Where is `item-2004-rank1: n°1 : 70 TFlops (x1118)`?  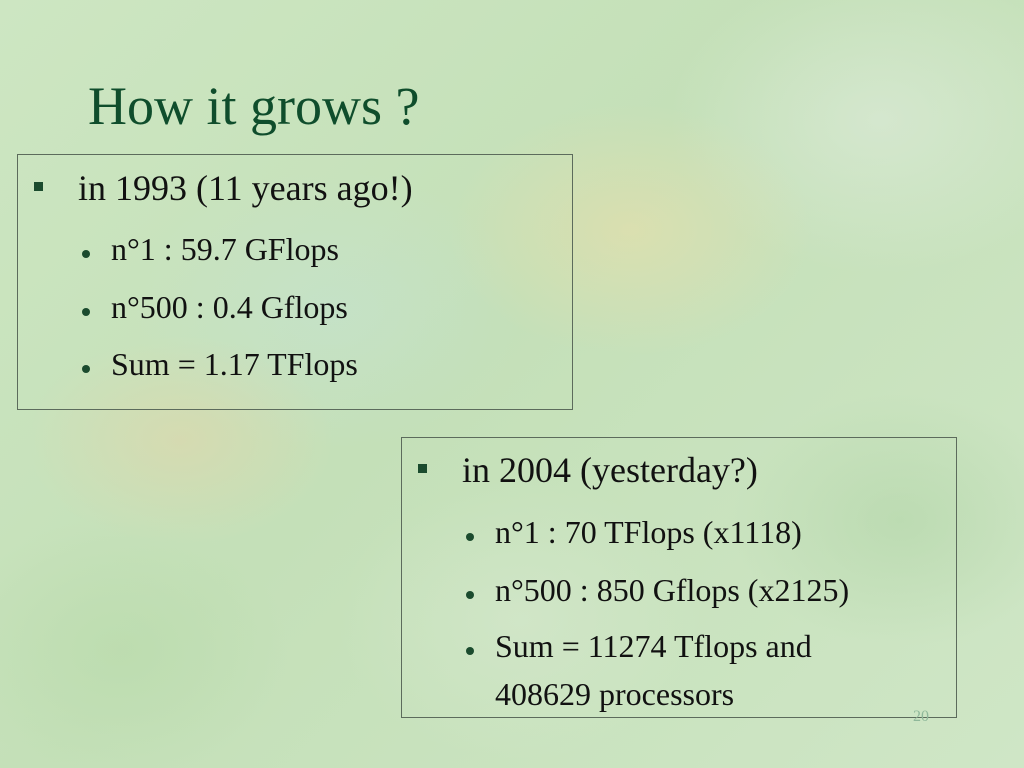 item-2004-rank1: n°1 : 70 TFlops (x1118) is located at coordinates (648, 532).